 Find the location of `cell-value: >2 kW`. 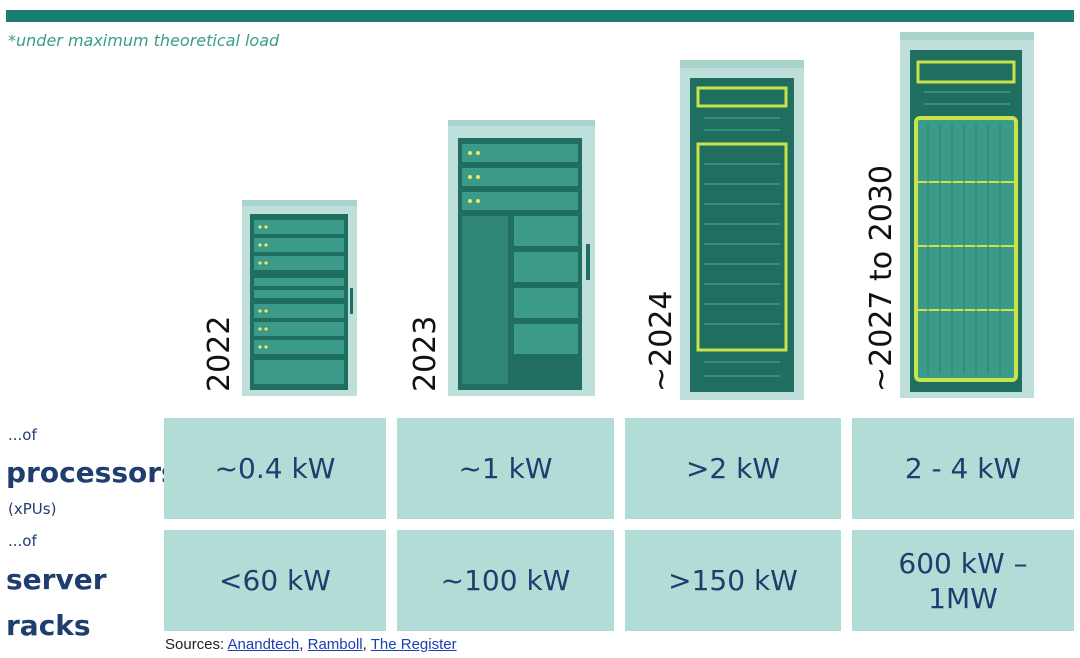

cell-value: >2 kW is located at coordinates (733, 468).